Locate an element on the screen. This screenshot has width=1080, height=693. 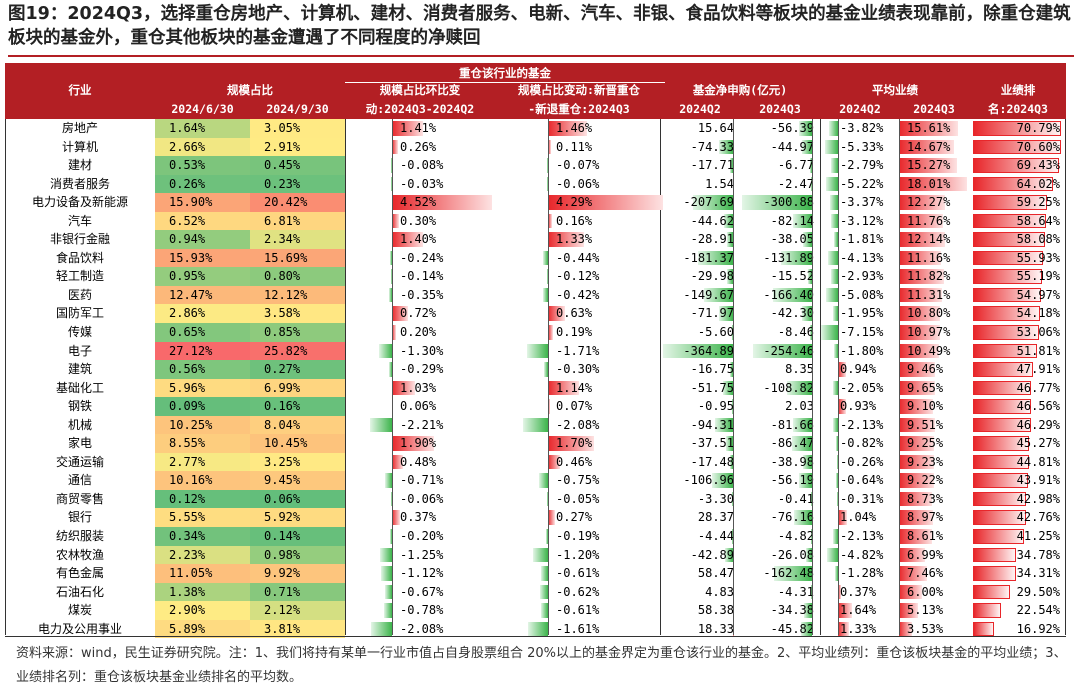
share-s1-cell: 15.90% is located at coordinates (202, 202).